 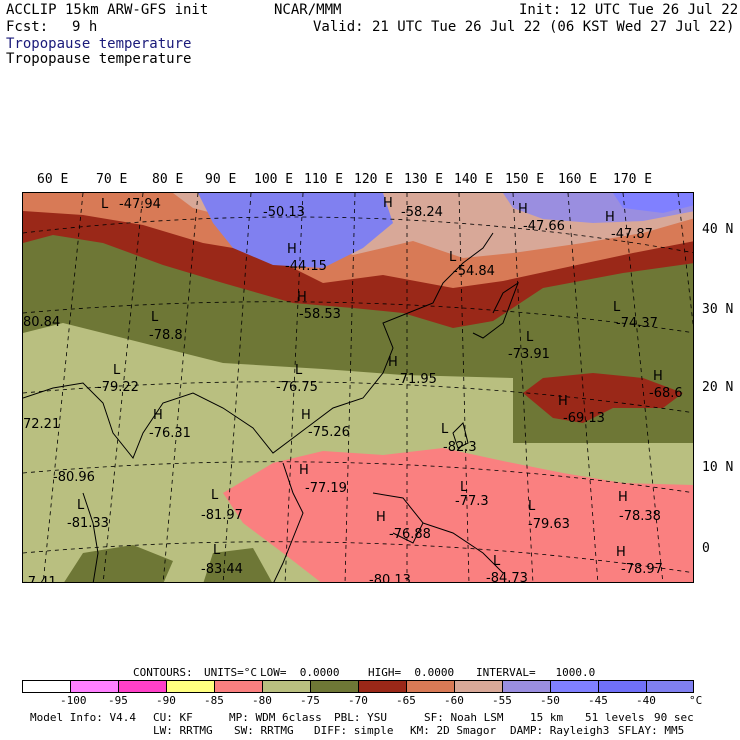 I want to click on map-label: -76.75, so click(x=297, y=387).